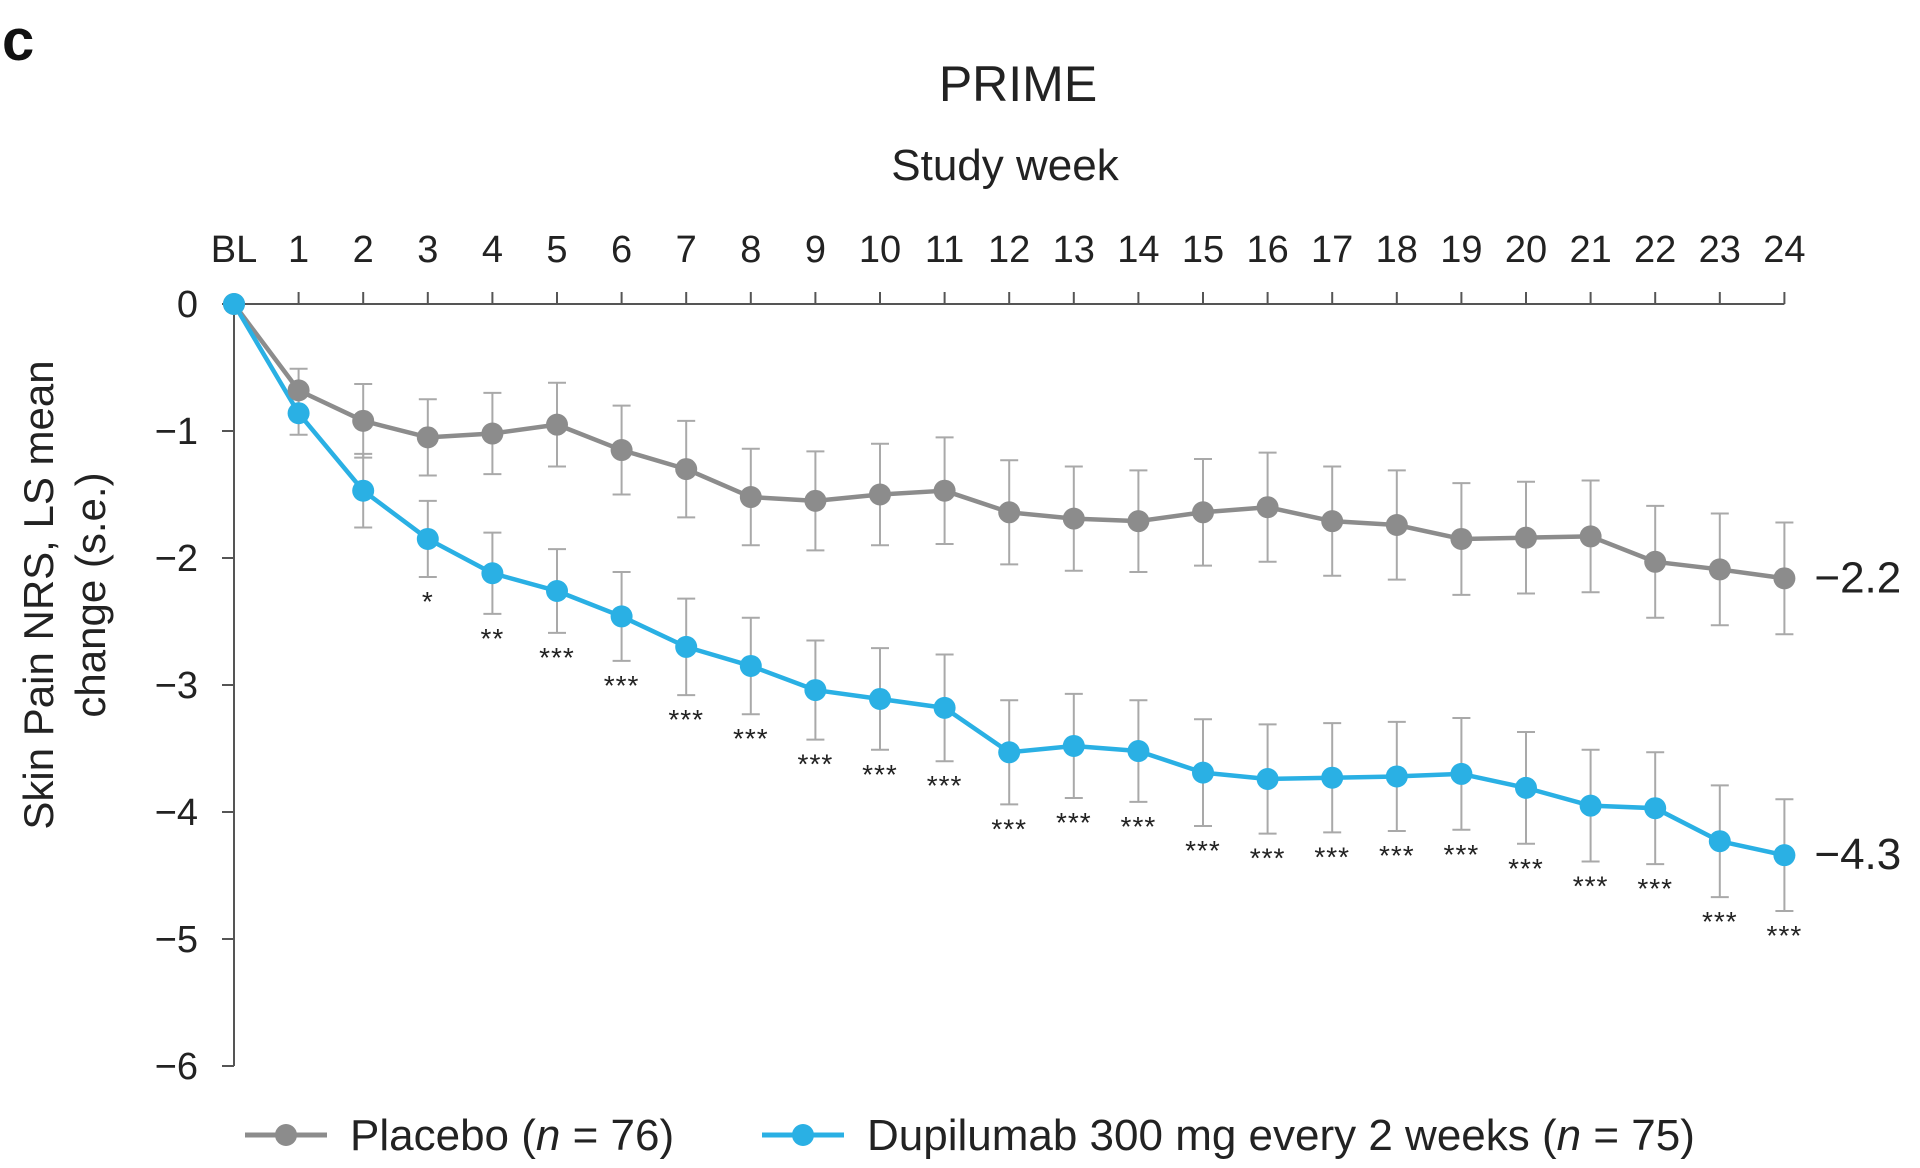  I want to click on legend-entry: Dupilumab 300 mg every 2 weeks (n = 75), so click(1281, 1135).